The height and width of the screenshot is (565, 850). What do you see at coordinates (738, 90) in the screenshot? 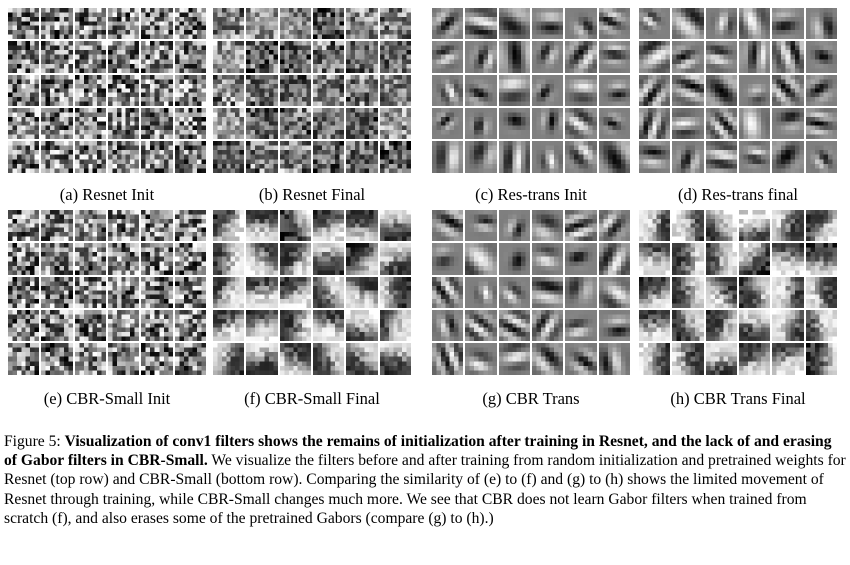
I see `panel-d-res-trans-final` at bounding box center [738, 90].